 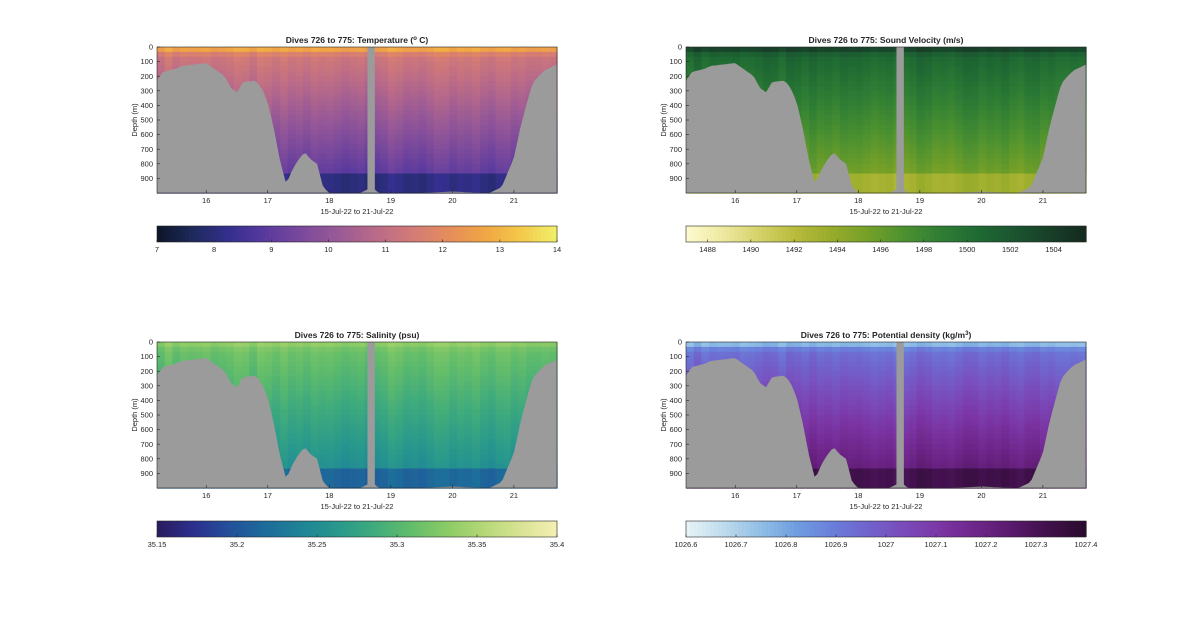 I want to click on x-tick-label: 18, so click(x=858, y=200).